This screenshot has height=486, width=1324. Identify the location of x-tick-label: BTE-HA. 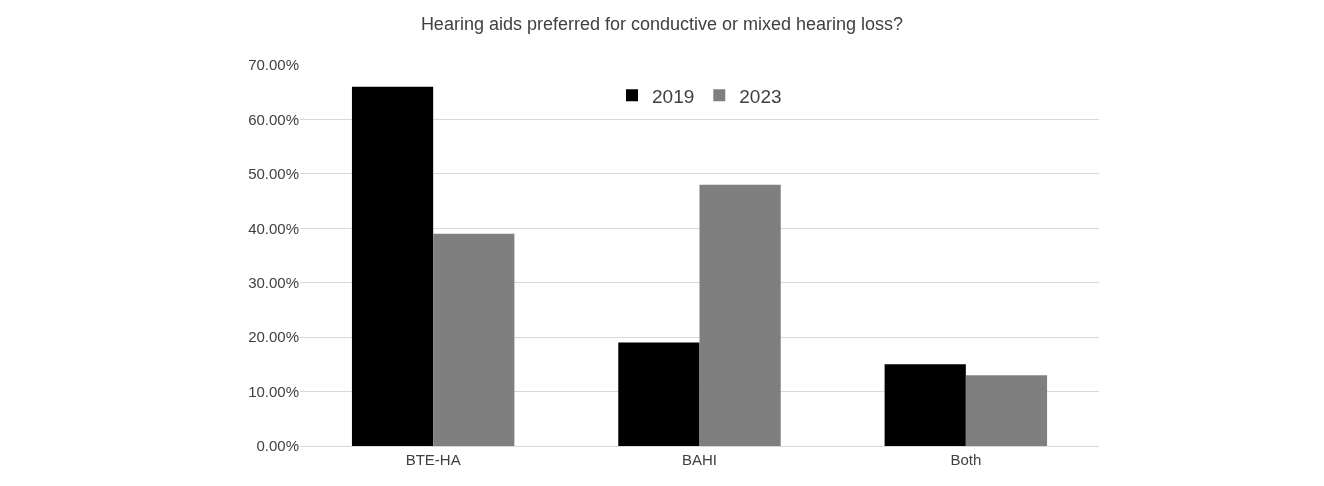
(433, 459).